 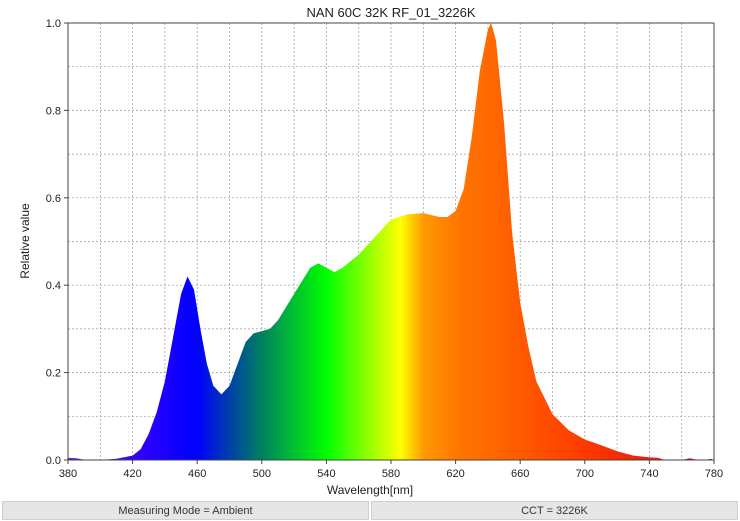 I want to click on x-tick-label: 460, so click(x=197, y=474).